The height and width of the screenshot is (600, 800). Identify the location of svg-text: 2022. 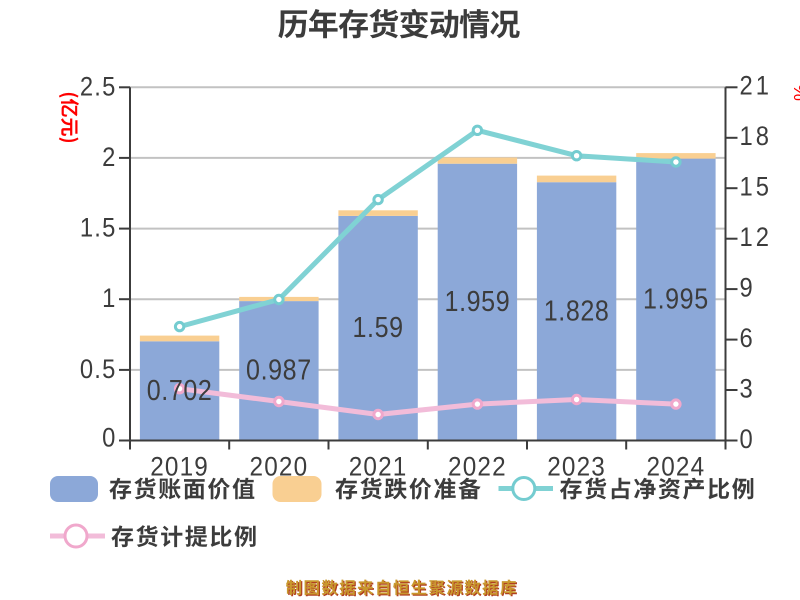
(477, 466).